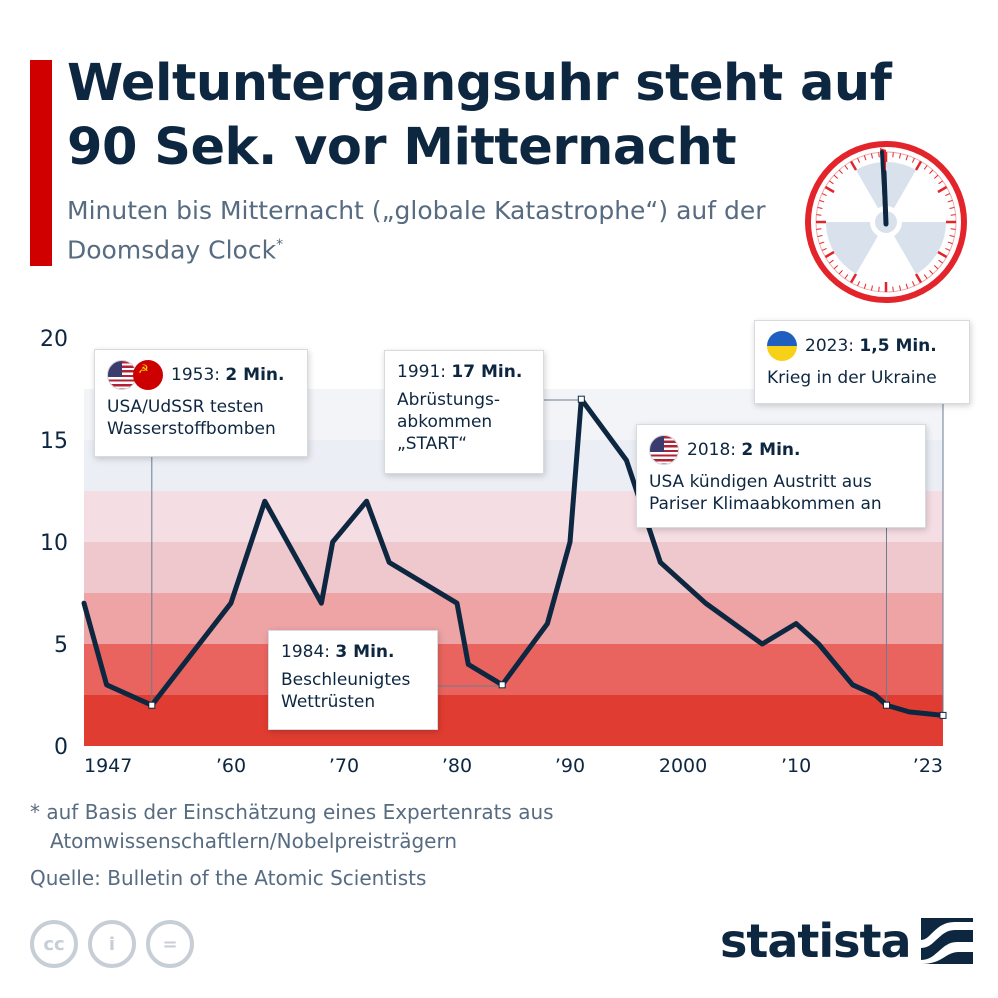  I want to click on x-tick-label: ’70, so click(344, 766).